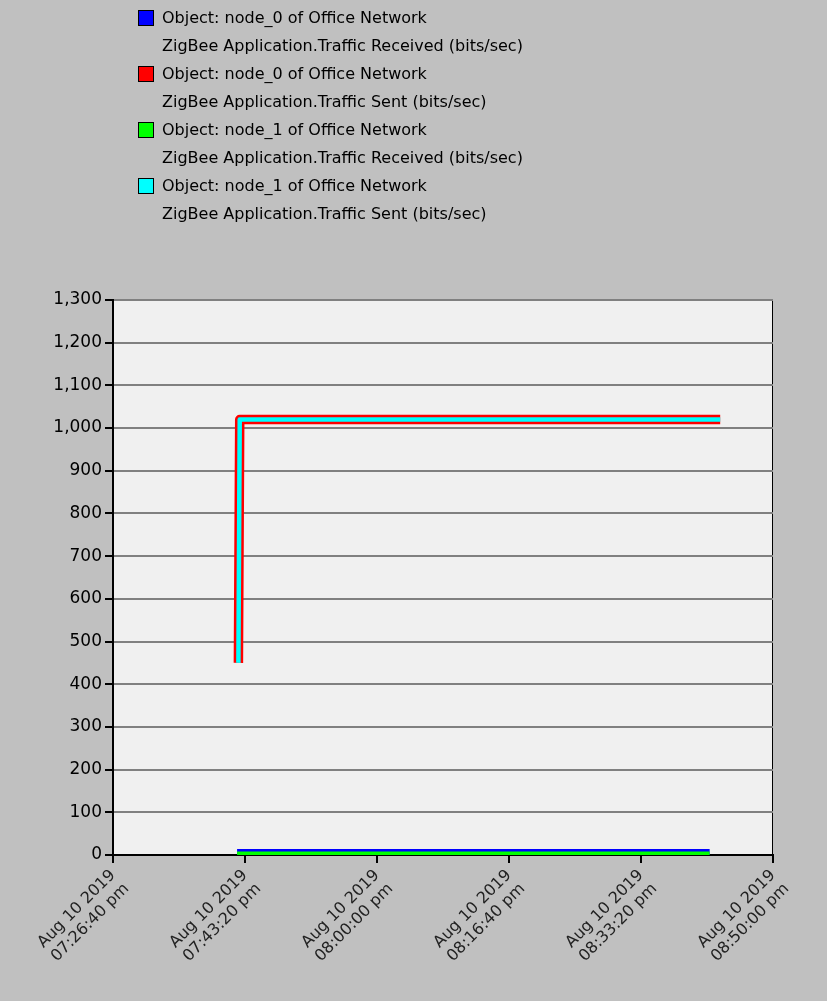 The image size is (827, 1001). What do you see at coordinates (324, 200) in the screenshot?
I see `legend-label: Object: node_1 of Office Network ZigBee Application.Traffic Sent (bits/sec)` at bounding box center [324, 200].